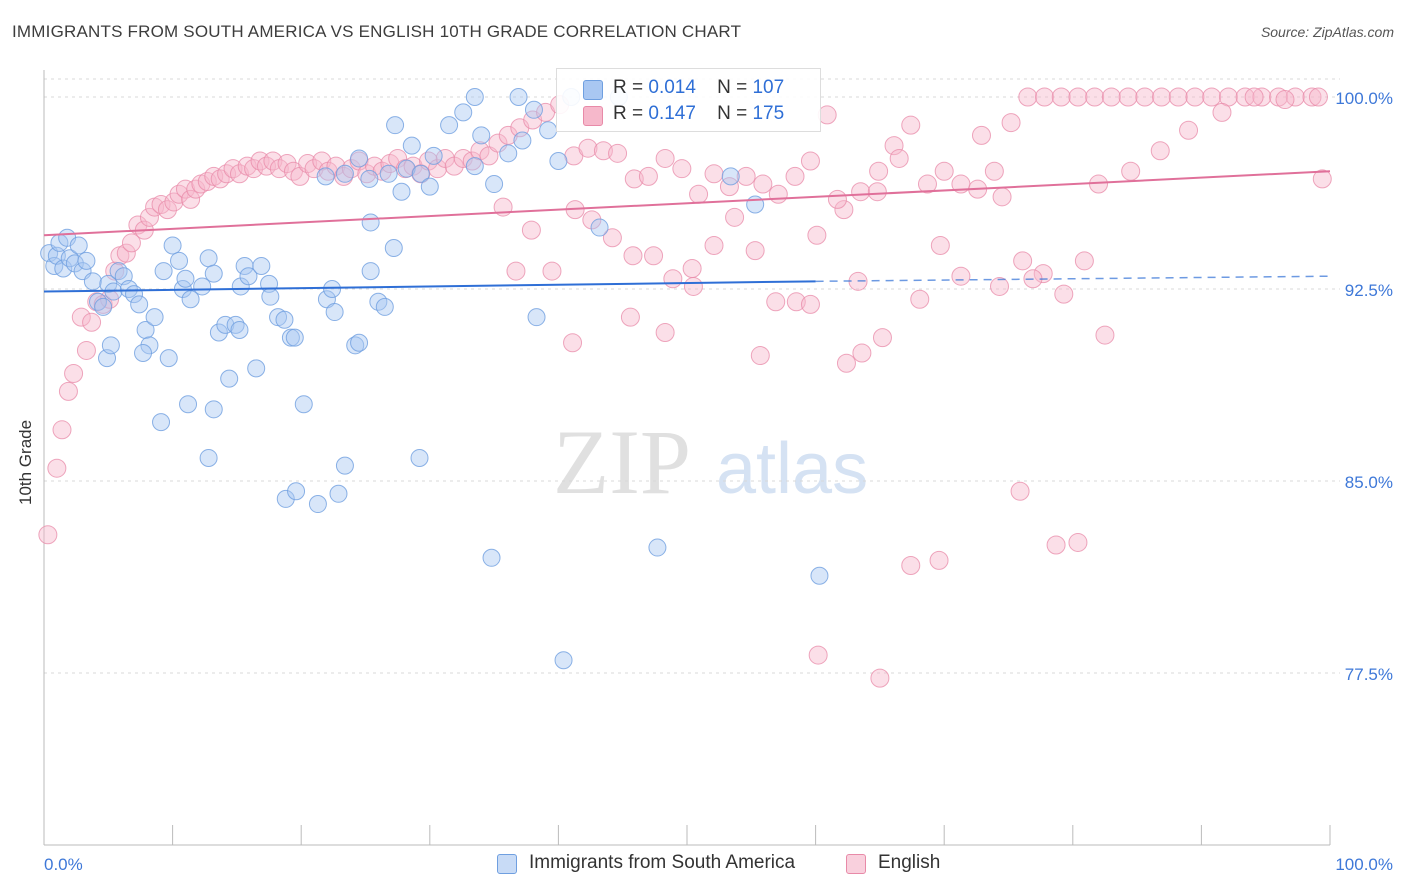 The image size is (1406, 892). I want to click on x-tick-label: 100.0%, so click(1364, 864).